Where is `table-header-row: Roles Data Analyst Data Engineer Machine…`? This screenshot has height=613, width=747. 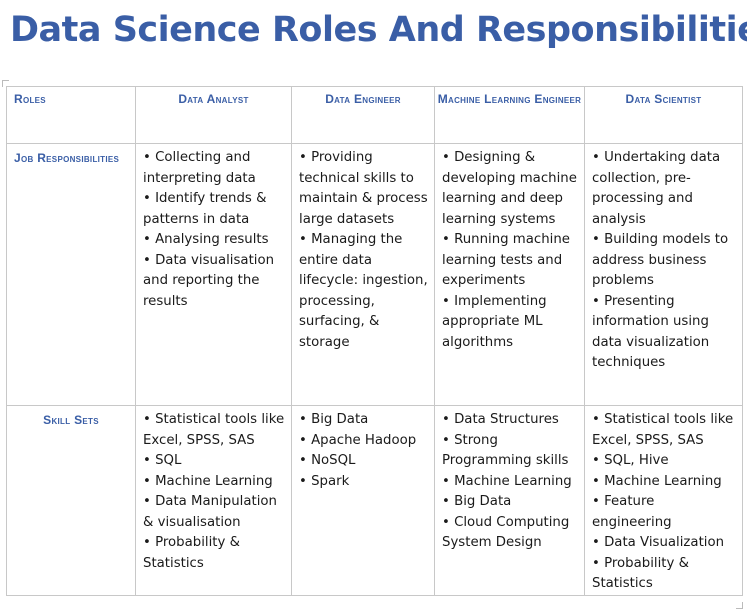
table-header-row: Roles Data Analyst Data Engineer Machine… is located at coordinates (374, 115).